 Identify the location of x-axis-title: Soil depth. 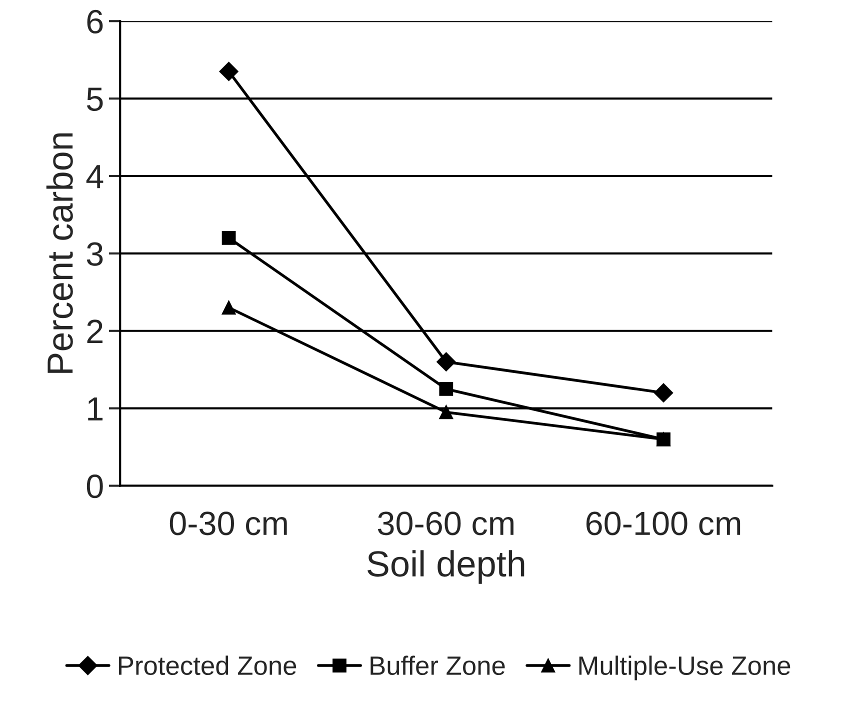
(446, 567).